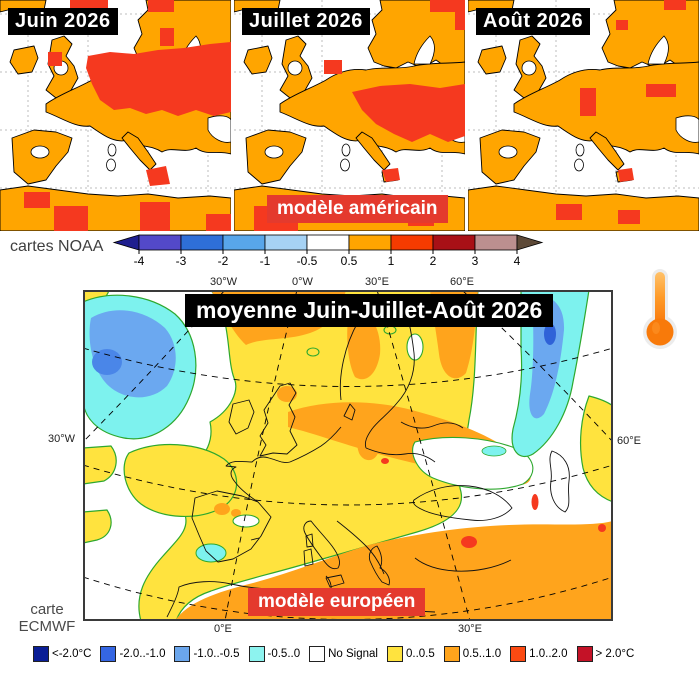 This screenshot has height=674, width=700. I want to click on ecmwf-axis-top-60e: 60°E, so click(462, 282).